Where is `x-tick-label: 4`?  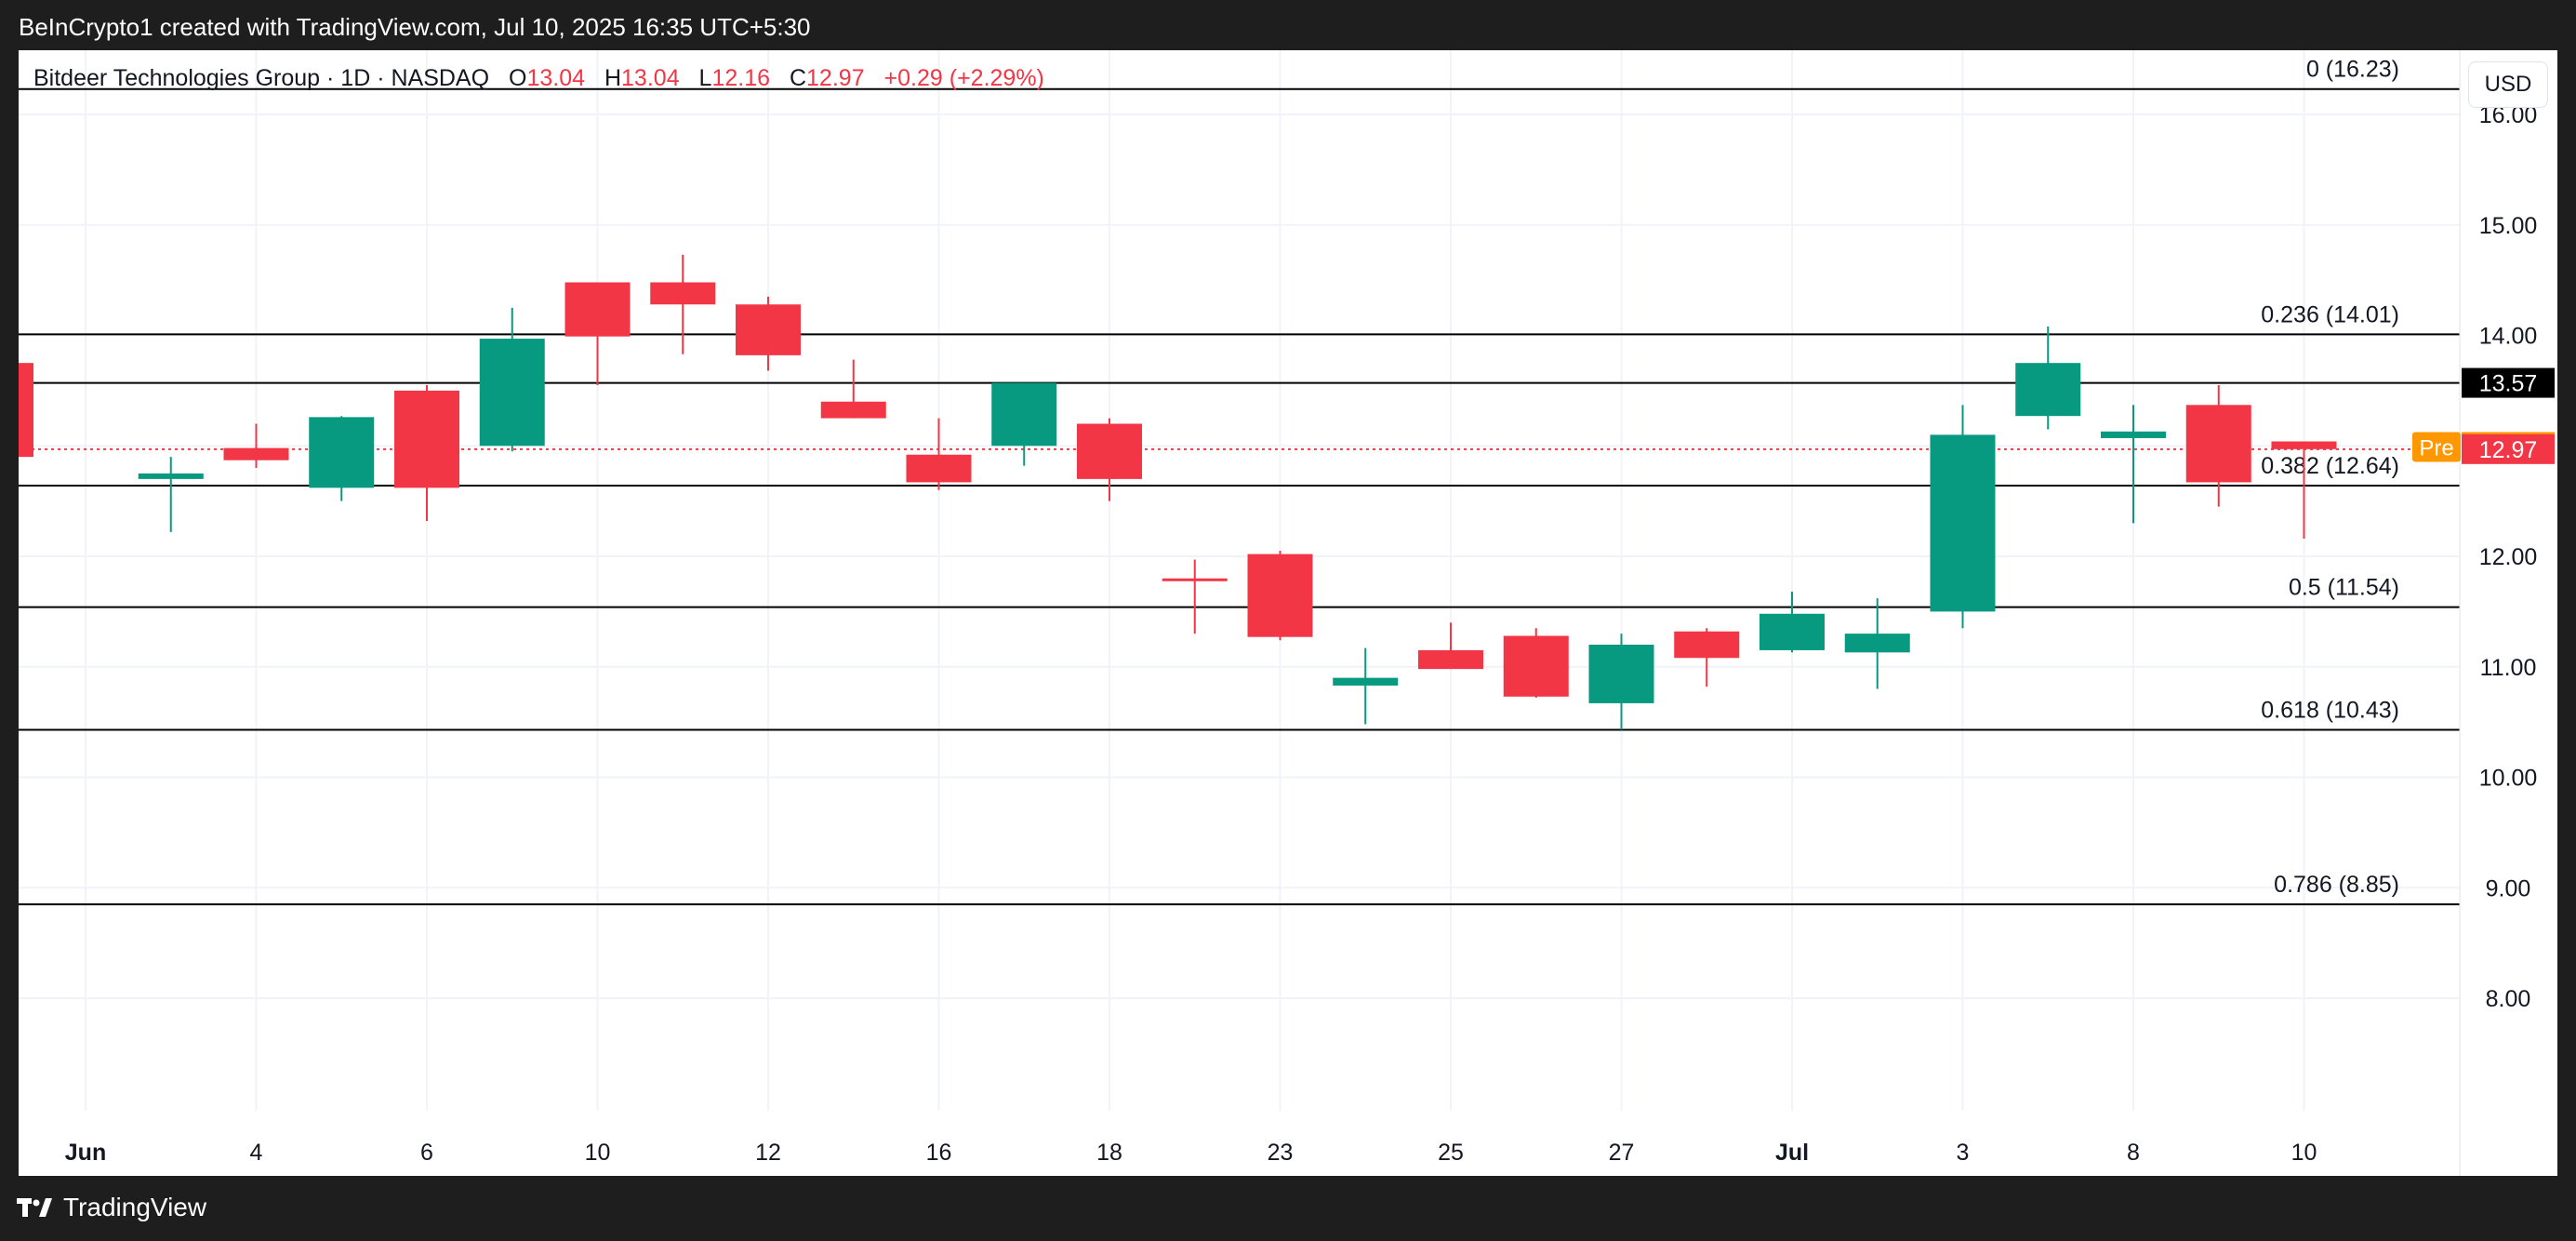 x-tick-label: 4 is located at coordinates (256, 1153).